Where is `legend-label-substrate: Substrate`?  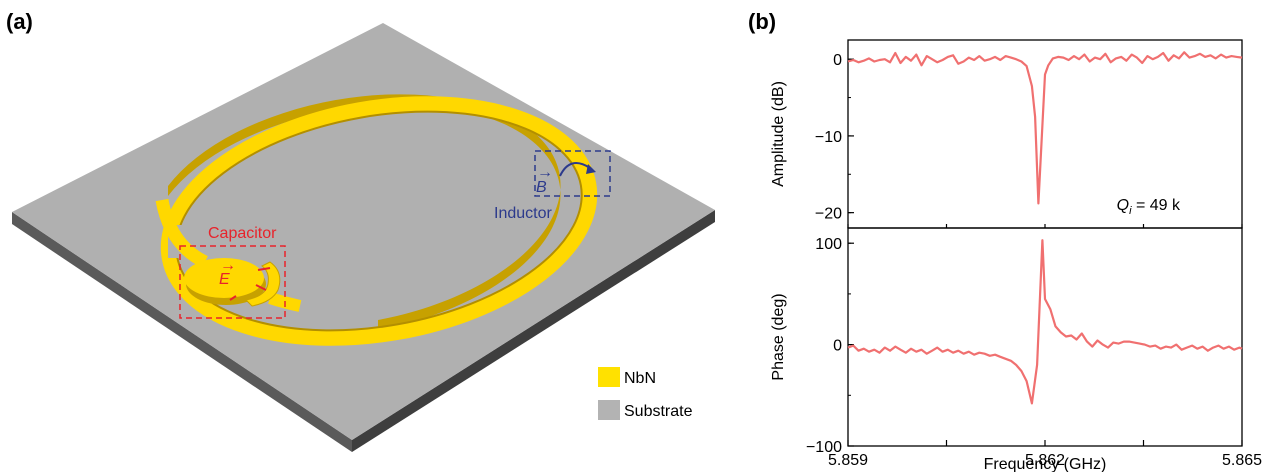 legend-label-substrate: Substrate is located at coordinates (658, 411).